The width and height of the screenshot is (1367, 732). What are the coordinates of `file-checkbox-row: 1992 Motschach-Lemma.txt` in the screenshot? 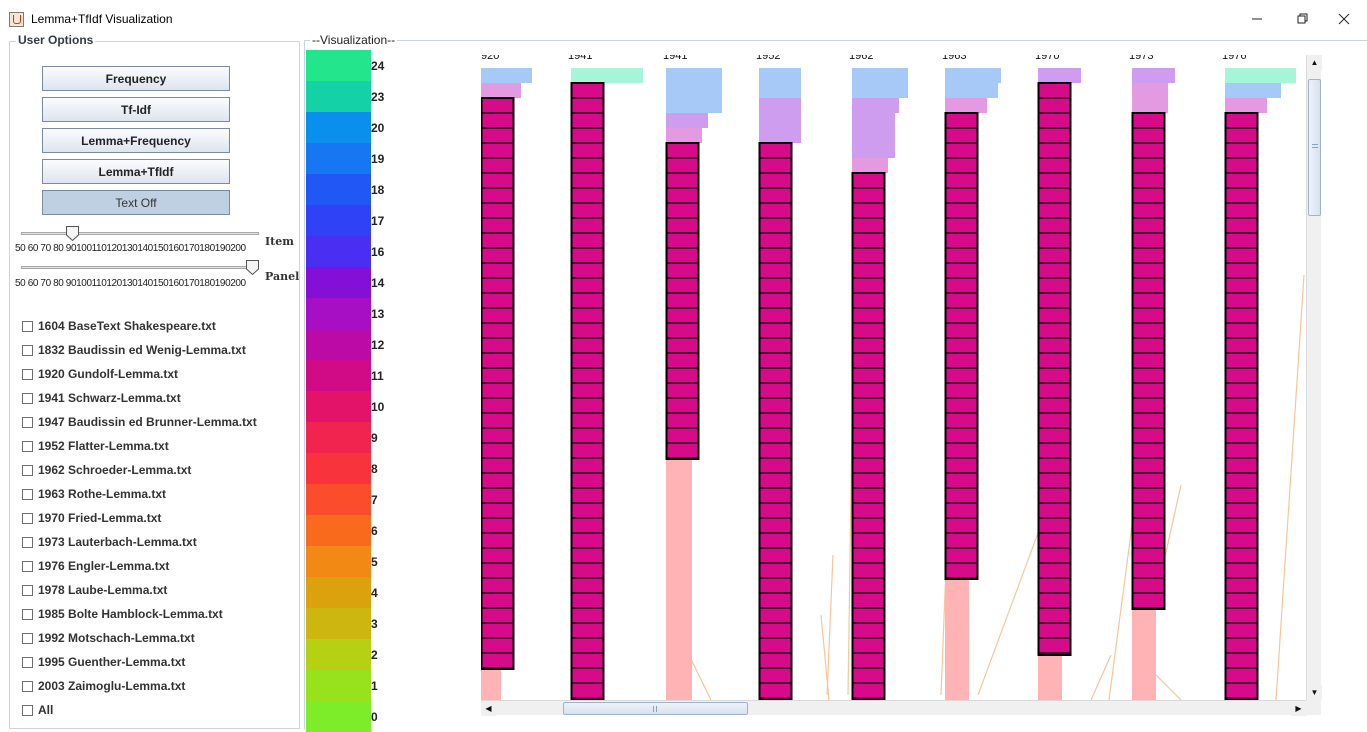 It's located at (108, 638).